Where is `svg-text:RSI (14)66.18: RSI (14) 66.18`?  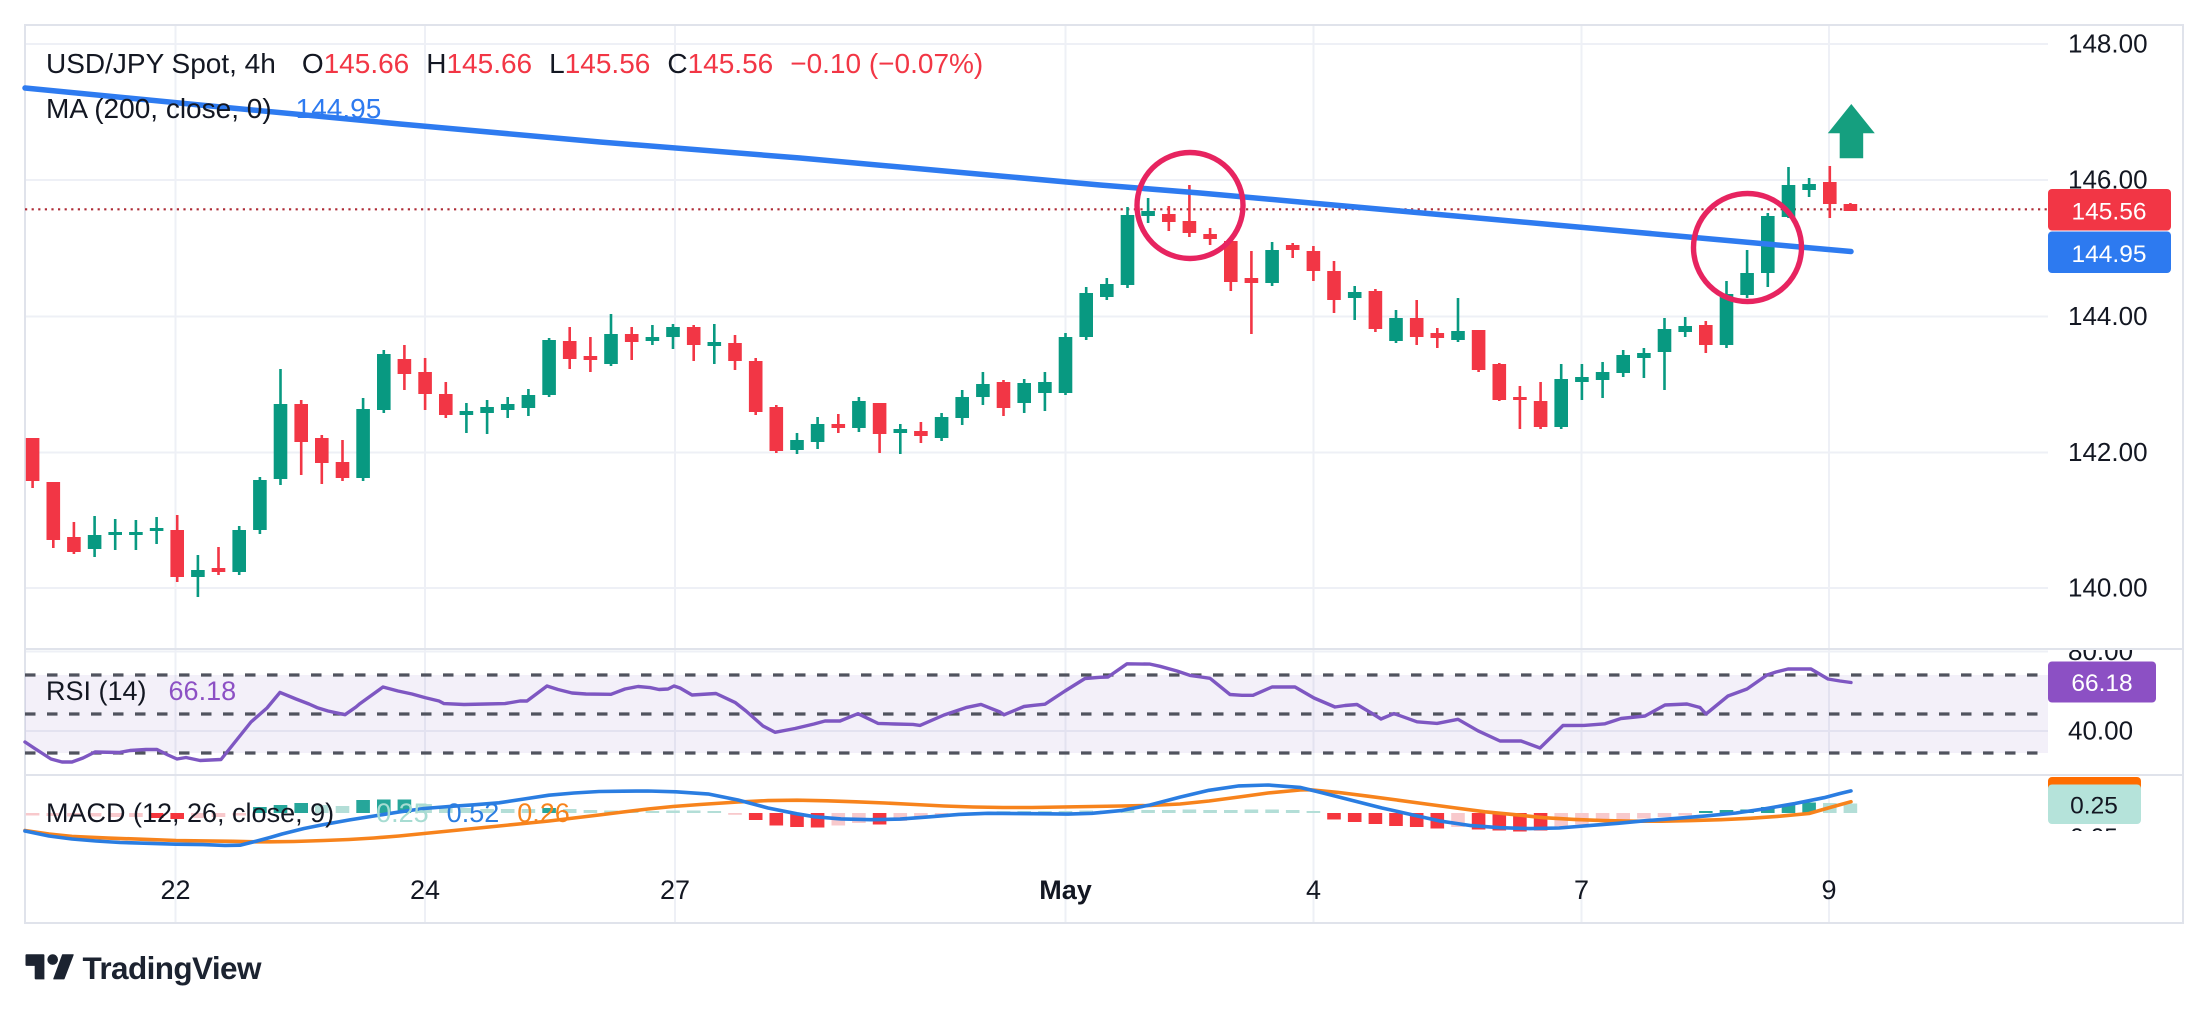 svg-text:RSI (14)66.18: RSI (14) 66.18 is located at coordinates (141, 691).